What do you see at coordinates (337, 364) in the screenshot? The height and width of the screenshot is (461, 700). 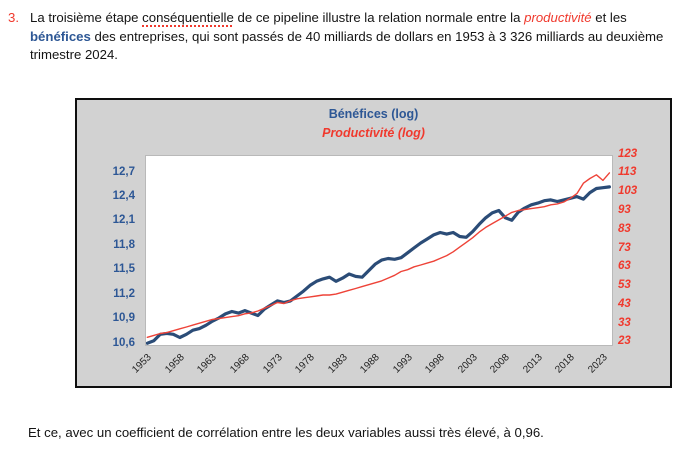 I see `x-axis-tick: 1983` at bounding box center [337, 364].